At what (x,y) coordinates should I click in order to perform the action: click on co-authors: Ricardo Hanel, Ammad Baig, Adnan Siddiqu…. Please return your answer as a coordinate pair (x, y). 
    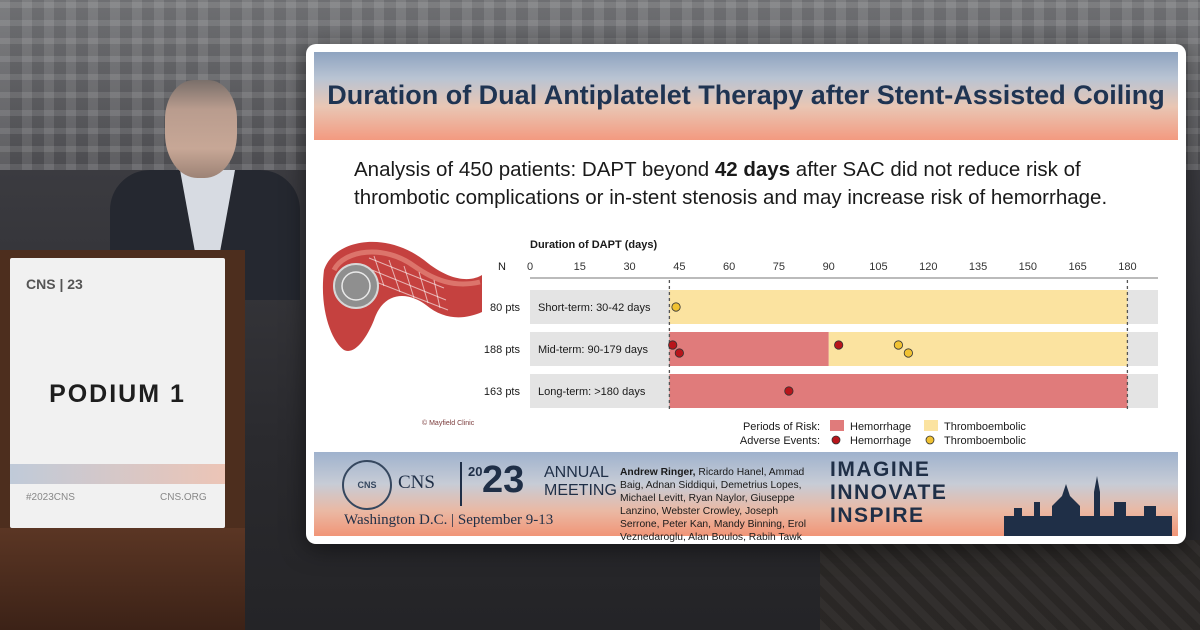
    Looking at the image, I should click on (713, 505).